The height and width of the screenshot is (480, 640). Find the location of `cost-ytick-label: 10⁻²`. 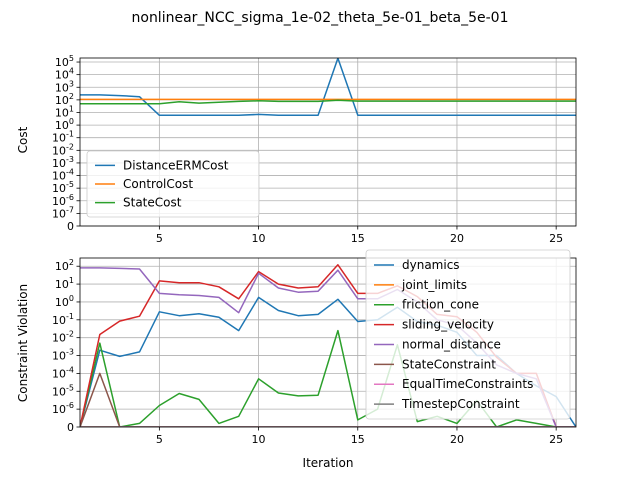

cost-ytick-label: 10⁻² is located at coordinates (63, 149).